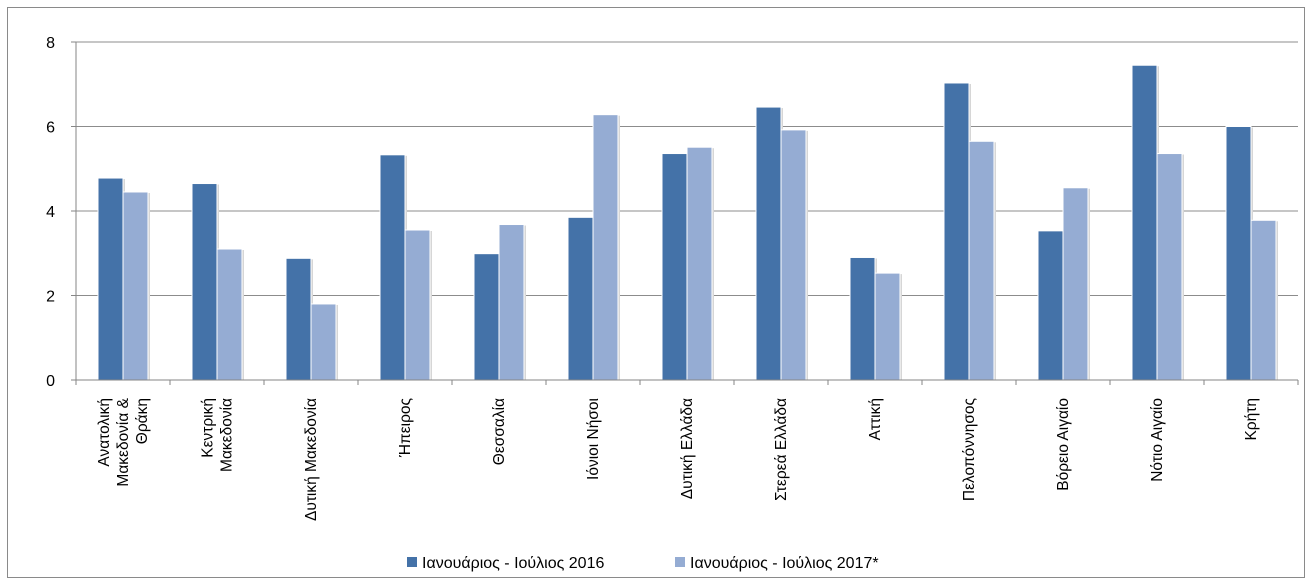 The width and height of the screenshot is (1313, 582). What do you see at coordinates (781, 449) in the screenshot?
I see `category-label: Στερεά Ελλάδα` at bounding box center [781, 449].